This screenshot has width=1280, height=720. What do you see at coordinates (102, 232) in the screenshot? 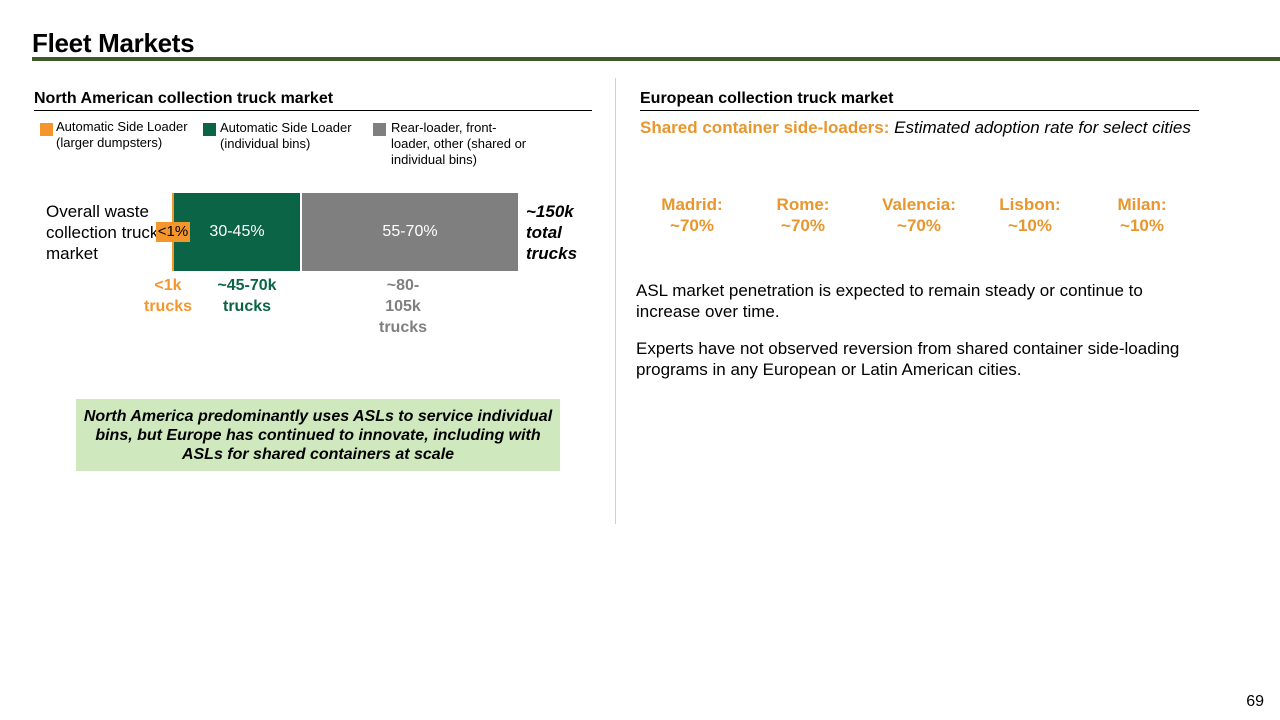
I see `bar-row-label: Overall waste collection truck market` at bounding box center [102, 232].